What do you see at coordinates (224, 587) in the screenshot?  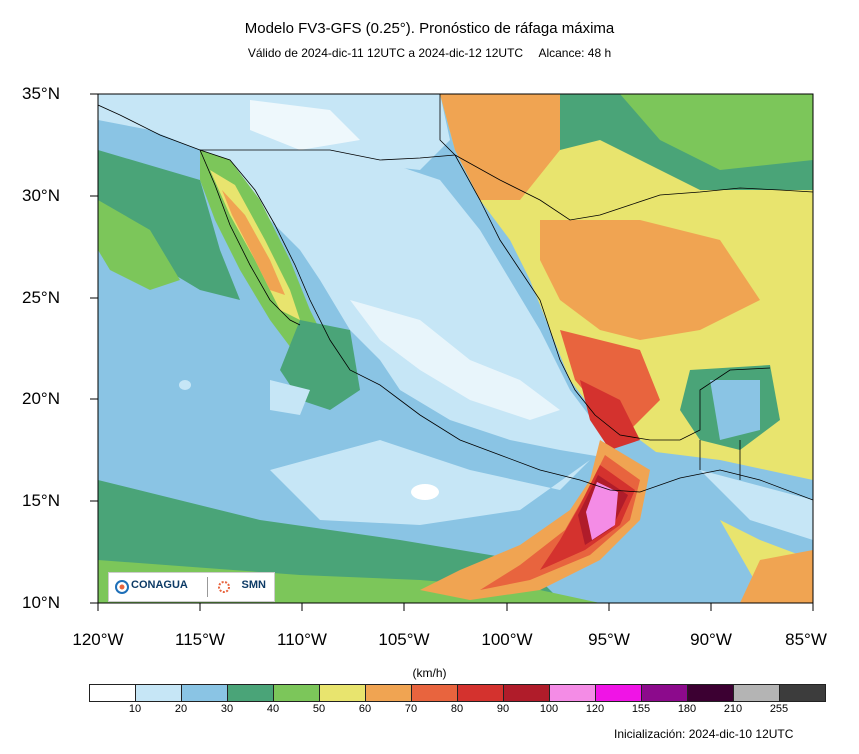 I see `smn-gear-icon` at bounding box center [224, 587].